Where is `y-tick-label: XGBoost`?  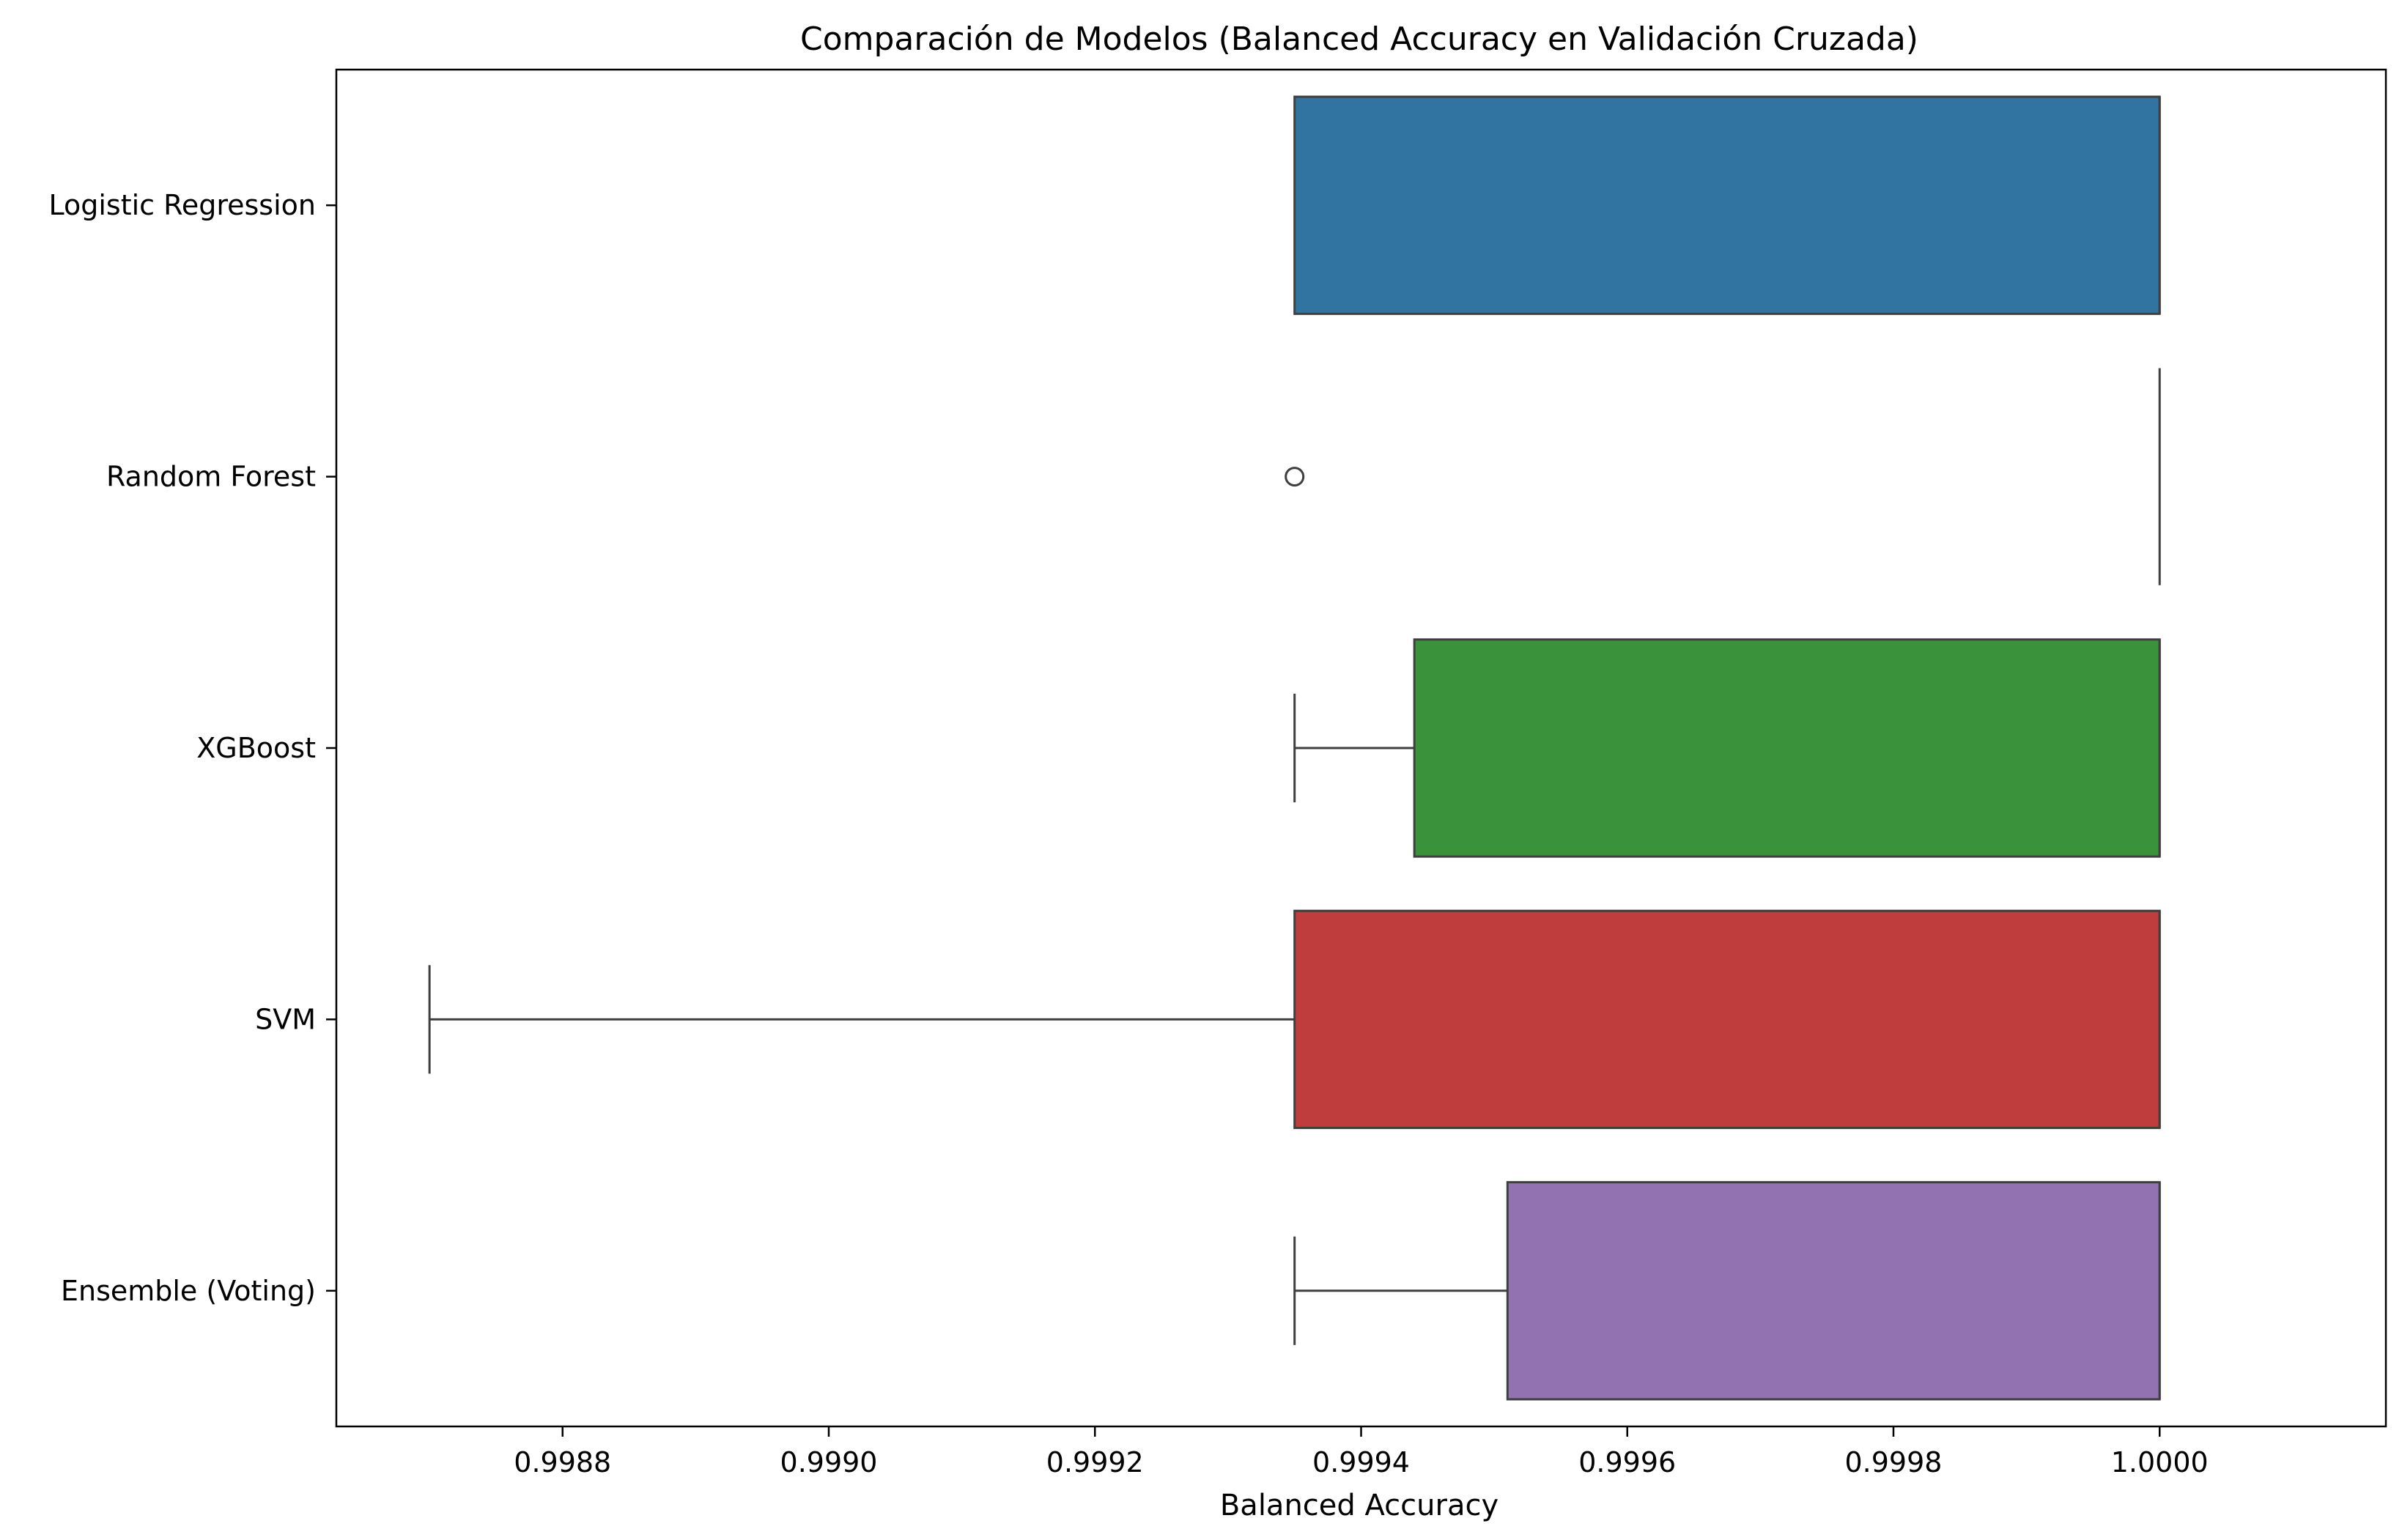
y-tick-label: XGBoost is located at coordinates (256, 748).